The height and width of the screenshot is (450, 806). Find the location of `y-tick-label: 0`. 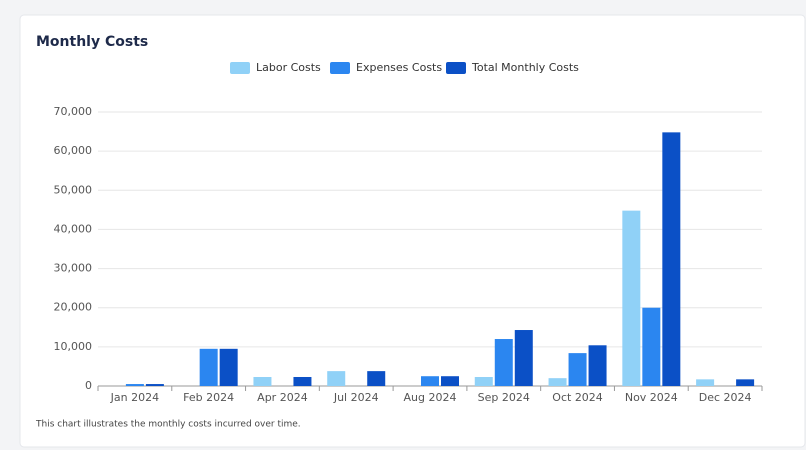

y-tick-label: 0 is located at coordinates (88, 385).